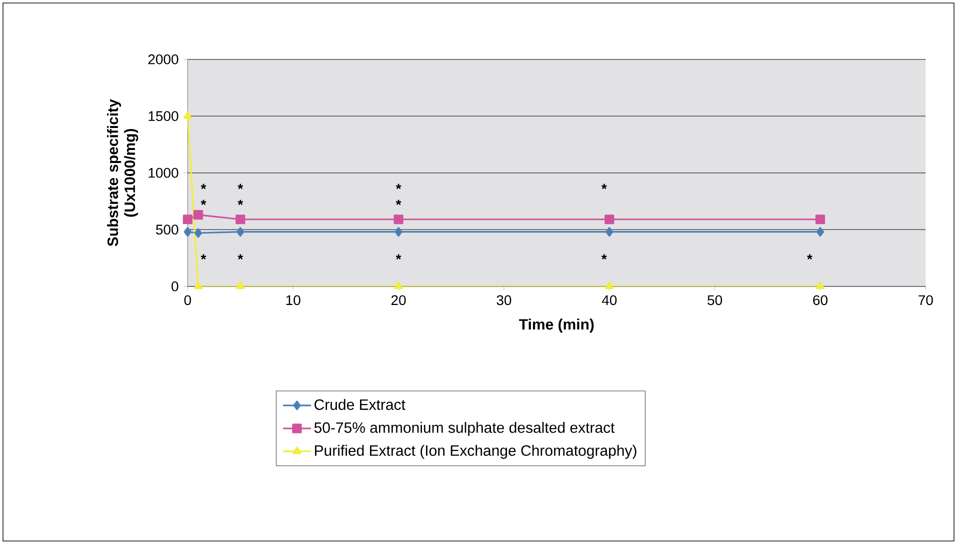 Image resolution: width=957 pixels, height=544 pixels. Describe the element at coordinates (504, 300) in the screenshot. I see `x-tick-label: 30` at that location.